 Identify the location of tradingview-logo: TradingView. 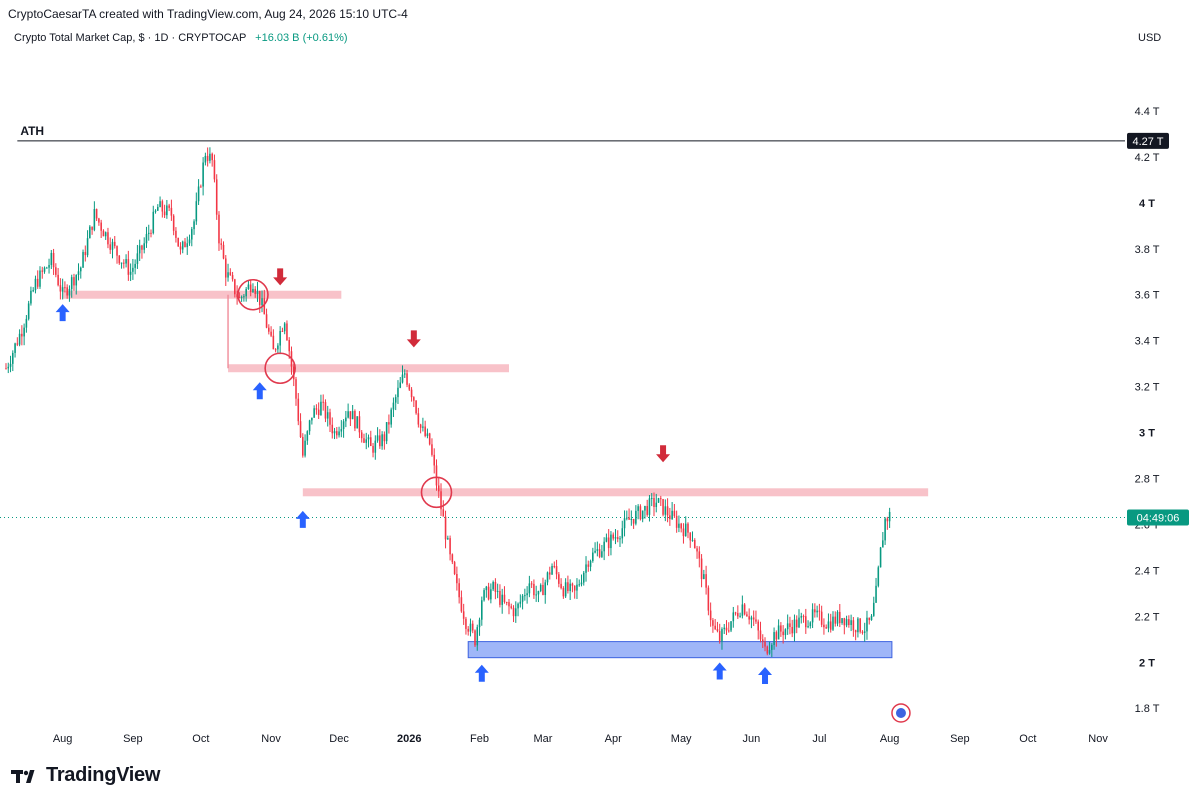
(85, 775).